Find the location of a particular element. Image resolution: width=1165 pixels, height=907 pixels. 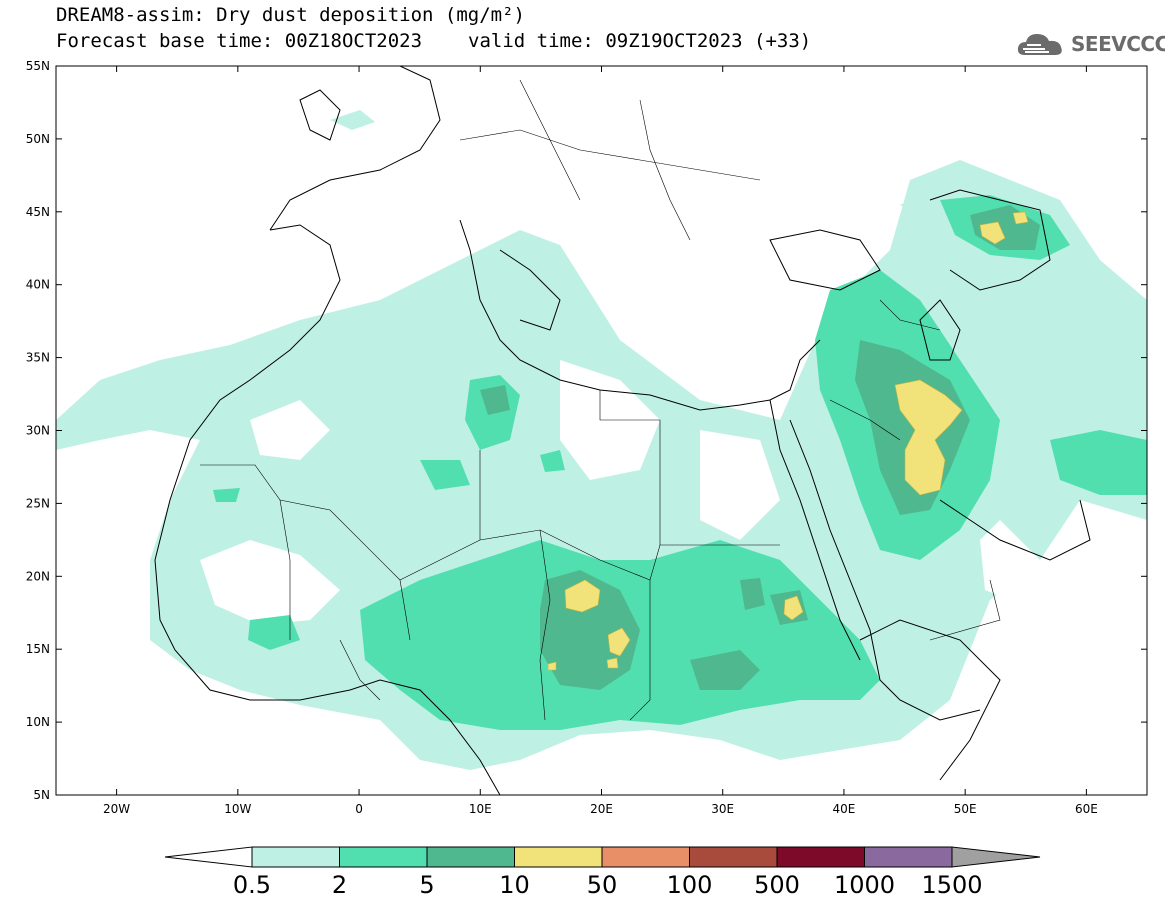

colorbar-label: 1000 is located at coordinates (864, 885).